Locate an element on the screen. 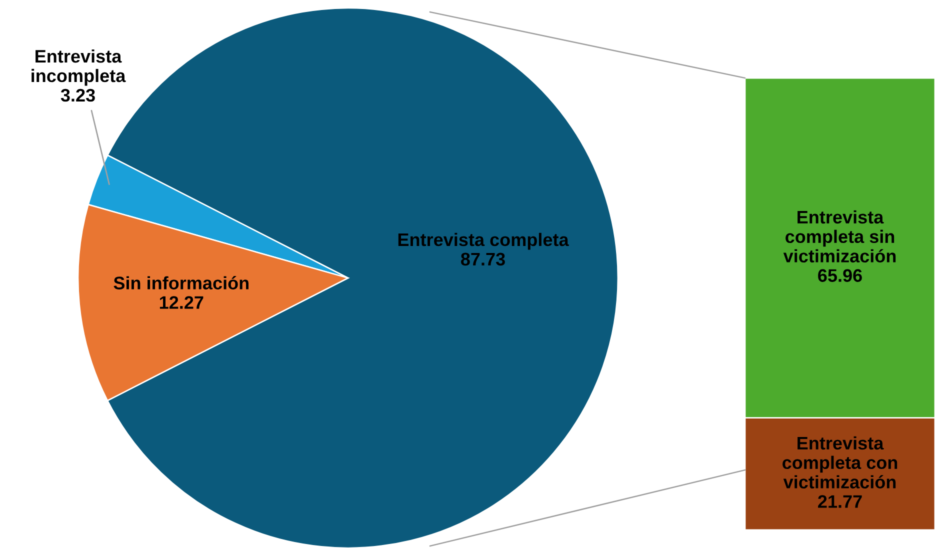 This screenshot has width=949, height=548. data-label: 87.73 is located at coordinates (482, 259).